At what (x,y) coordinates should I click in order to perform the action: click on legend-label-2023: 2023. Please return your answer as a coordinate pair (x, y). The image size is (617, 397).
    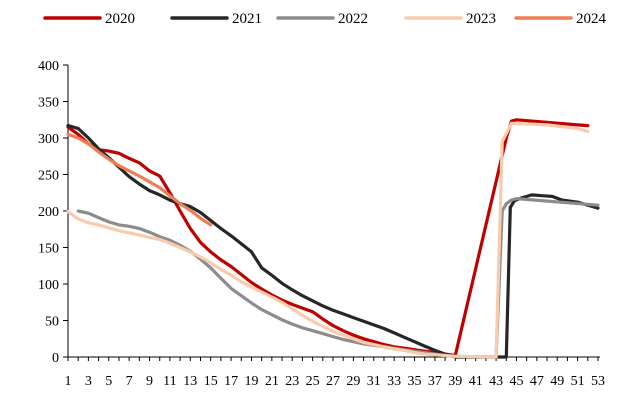
    Looking at the image, I should click on (481, 19).